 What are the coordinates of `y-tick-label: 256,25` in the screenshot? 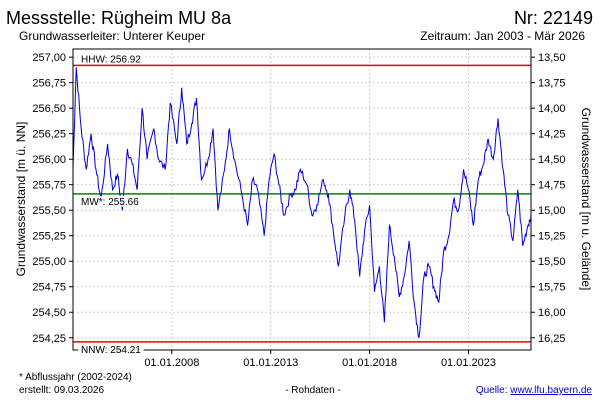 It's located at (49, 135).